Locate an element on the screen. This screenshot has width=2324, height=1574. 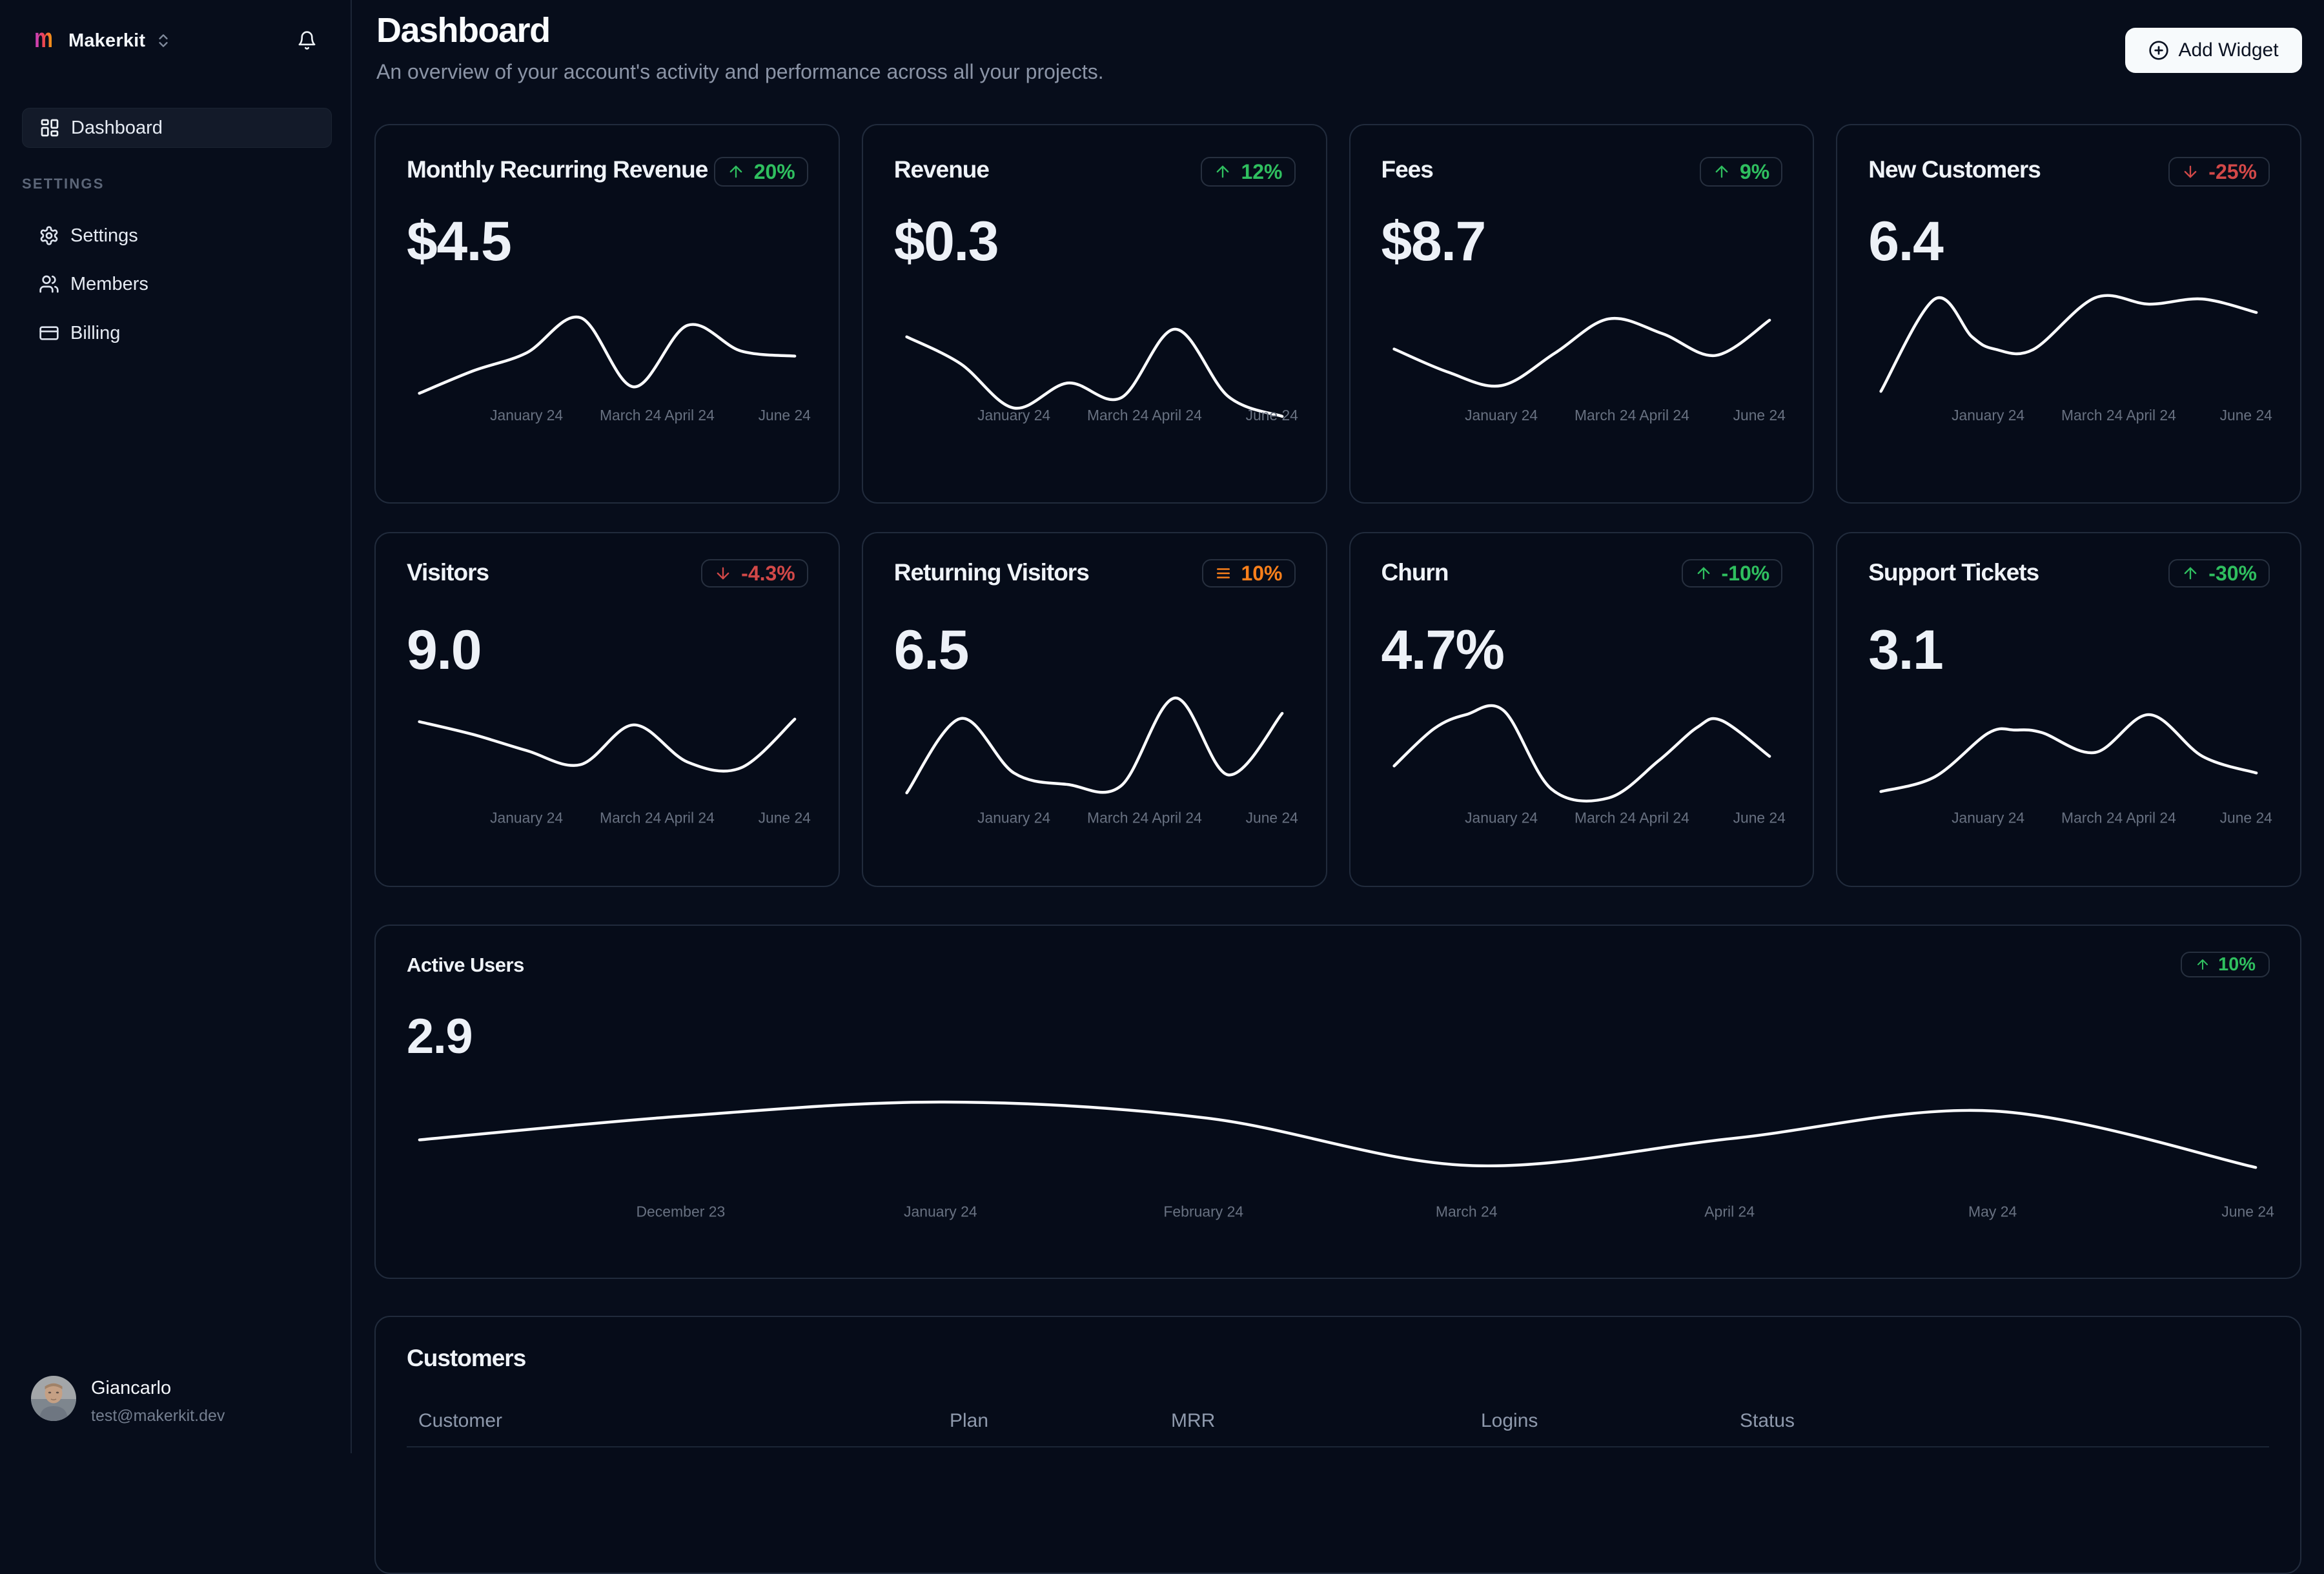
svg-text: May 24 is located at coordinates (1992, 1211).